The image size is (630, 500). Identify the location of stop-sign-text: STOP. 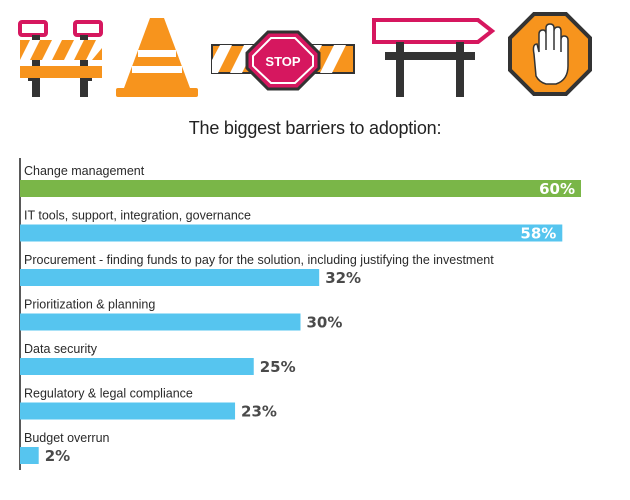
(282, 61).